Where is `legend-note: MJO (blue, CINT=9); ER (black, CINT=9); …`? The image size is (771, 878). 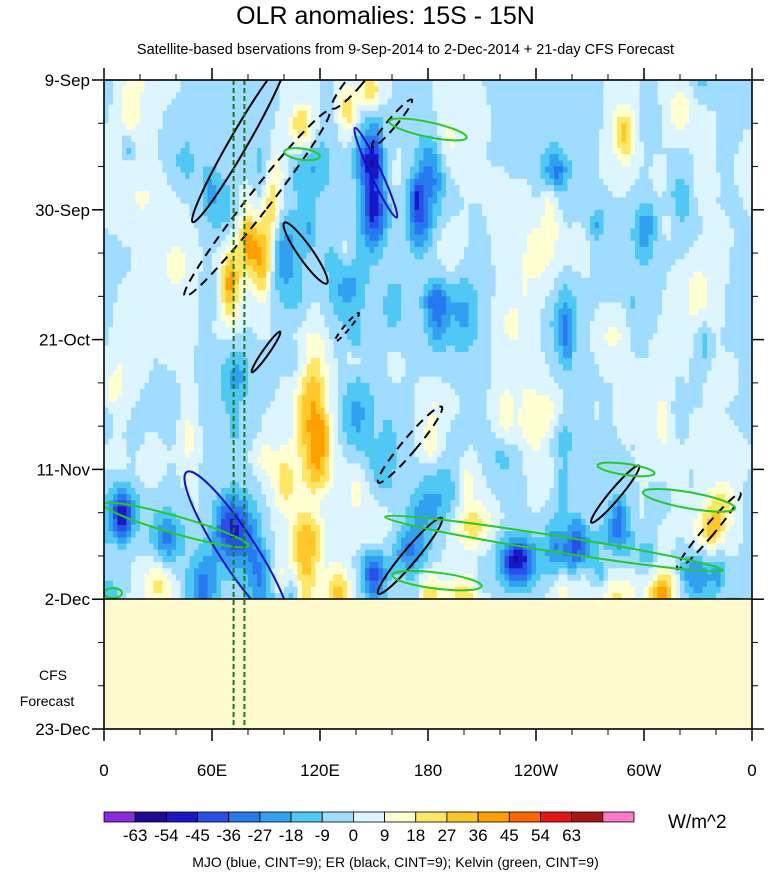
legend-note: MJO (blue, CINT=9); ER (black, CINT=9); … is located at coordinates (395, 862).